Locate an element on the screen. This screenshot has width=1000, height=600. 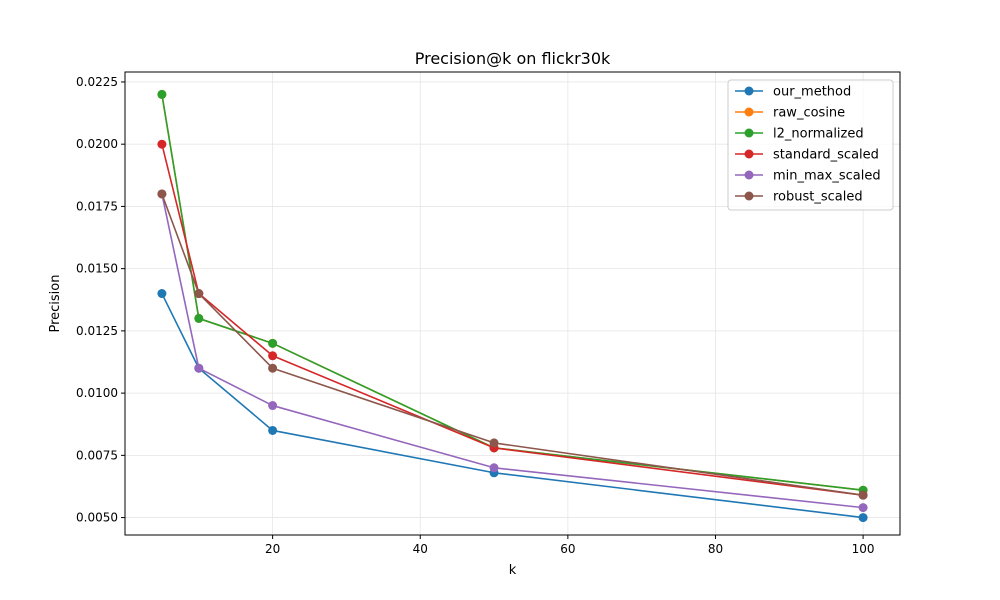
legend-item-our_method: our_method is located at coordinates (793, 92).